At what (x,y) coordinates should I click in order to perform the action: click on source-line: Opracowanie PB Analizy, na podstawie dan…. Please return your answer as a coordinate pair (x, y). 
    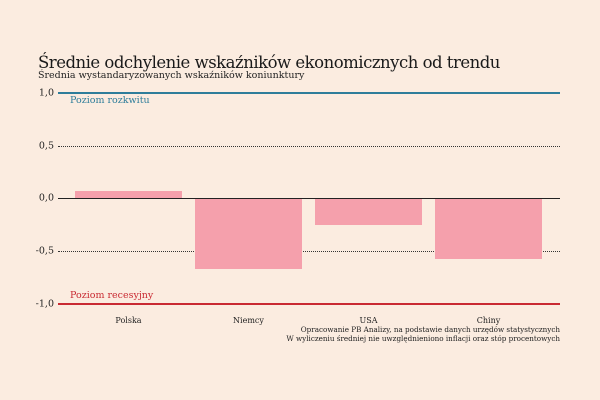
    Looking at the image, I should click on (430, 329).